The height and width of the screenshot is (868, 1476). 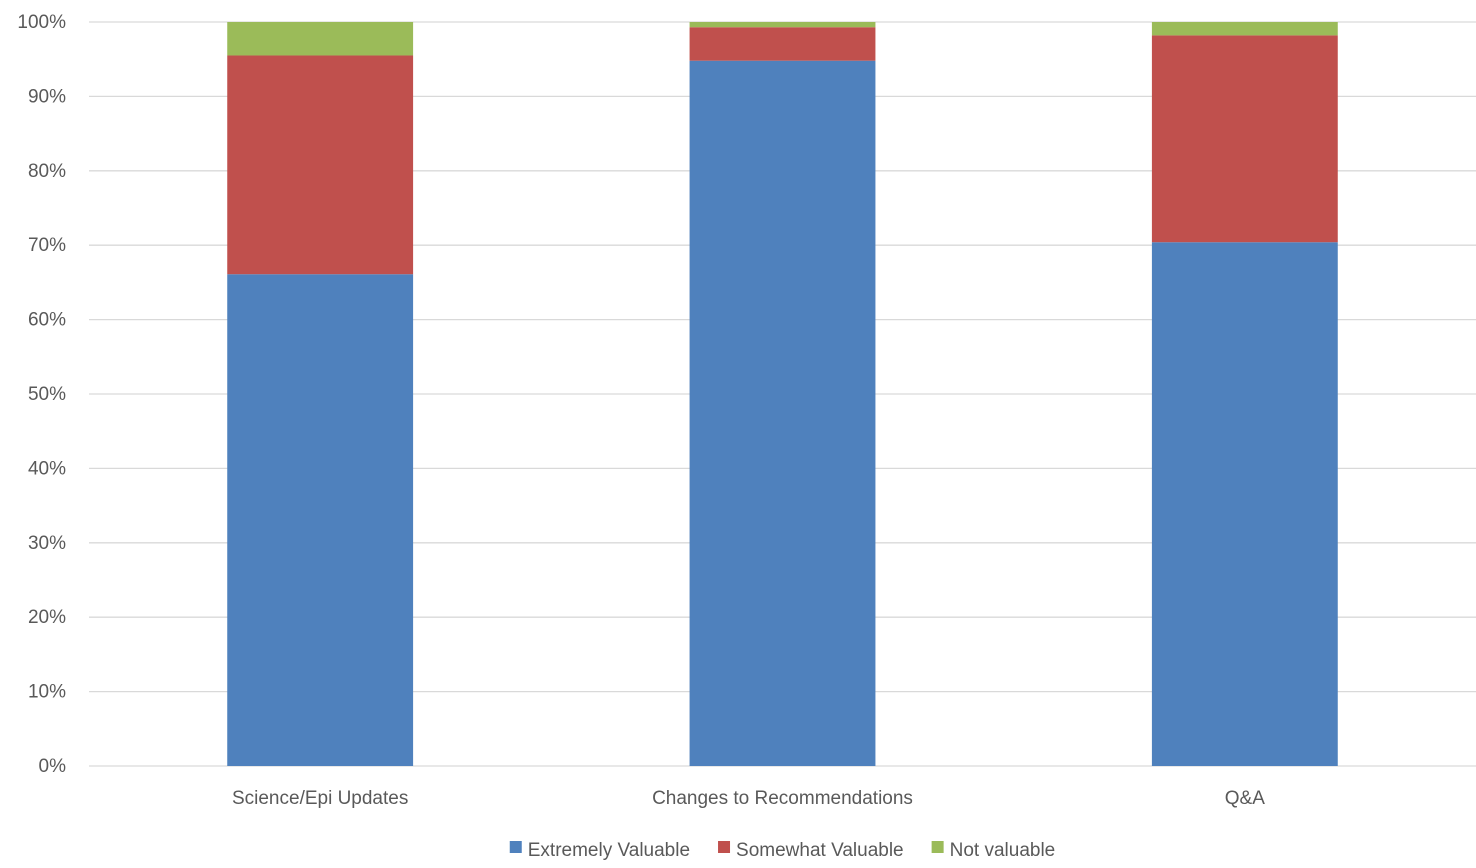 What do you see at coordinates (320, 39) in the screenshot?
I see `bar-not-valuable-science-epi-updates` at bounding box center [320, 39].